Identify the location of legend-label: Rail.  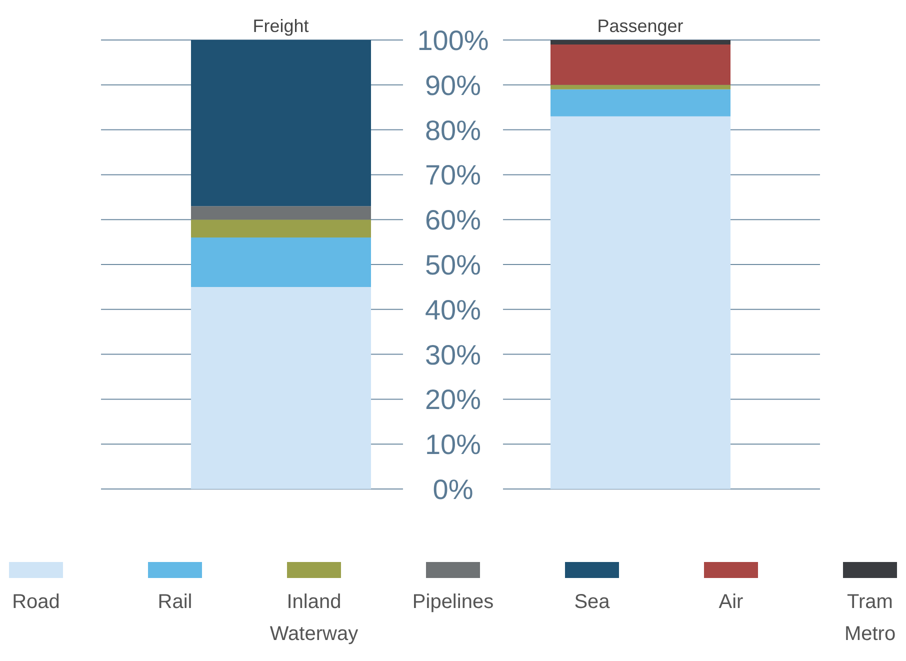
(175, 602).